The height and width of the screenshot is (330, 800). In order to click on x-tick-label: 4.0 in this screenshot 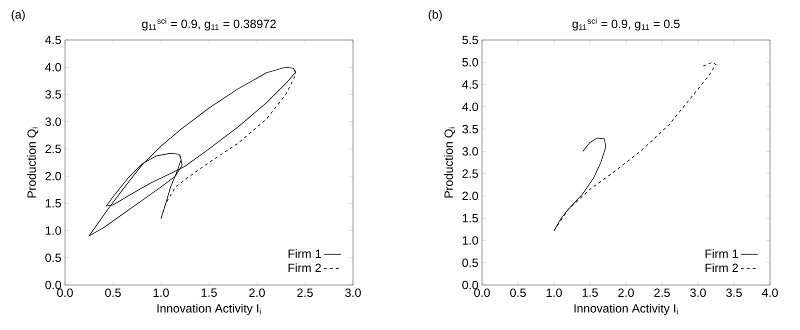, I will do `click(770, 292)`.